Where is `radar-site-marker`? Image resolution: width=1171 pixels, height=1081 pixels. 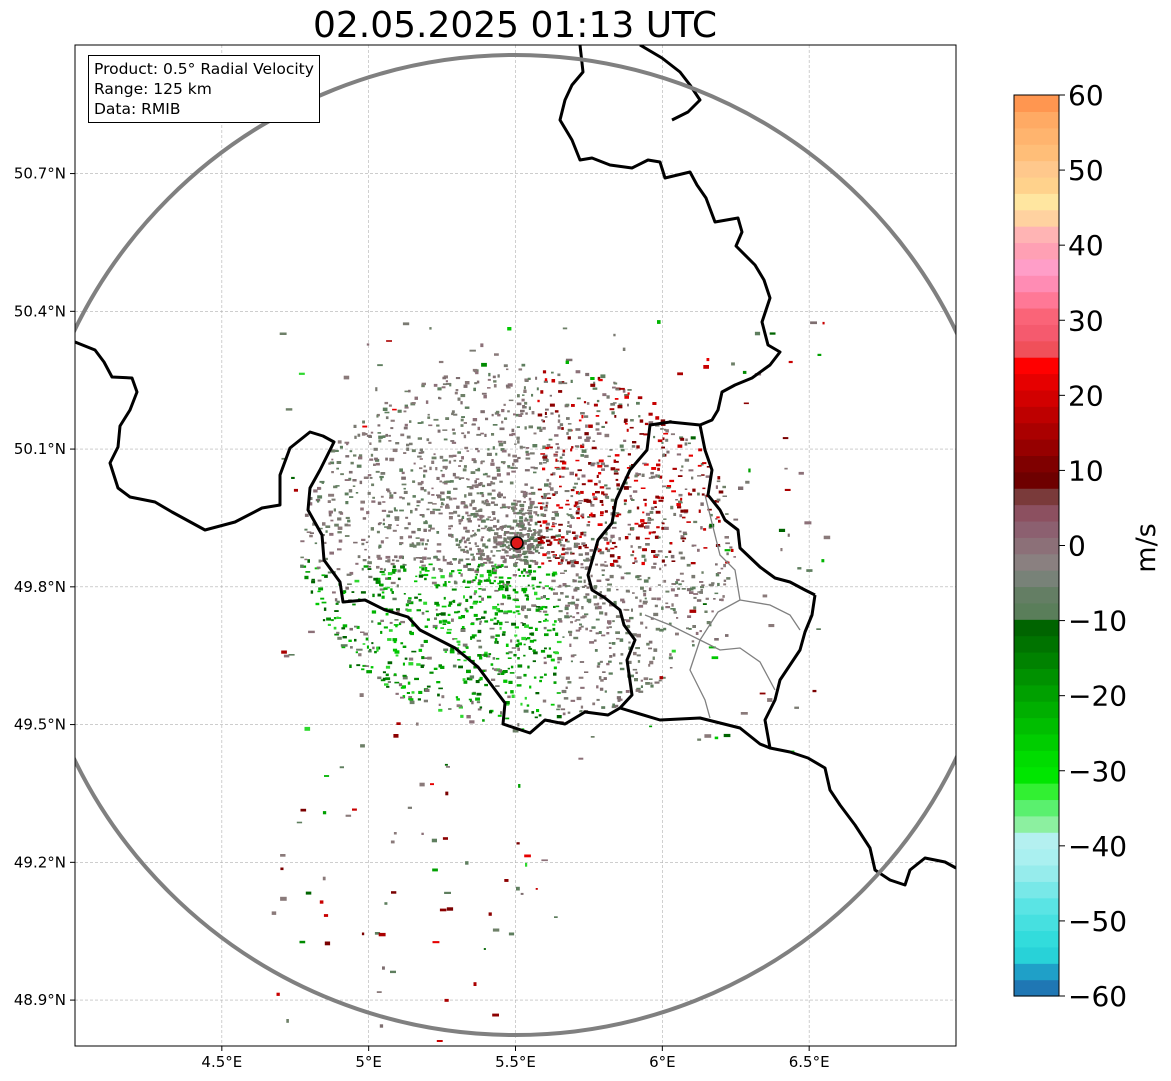
radar-site-marker is located at coordinates (517, 543).